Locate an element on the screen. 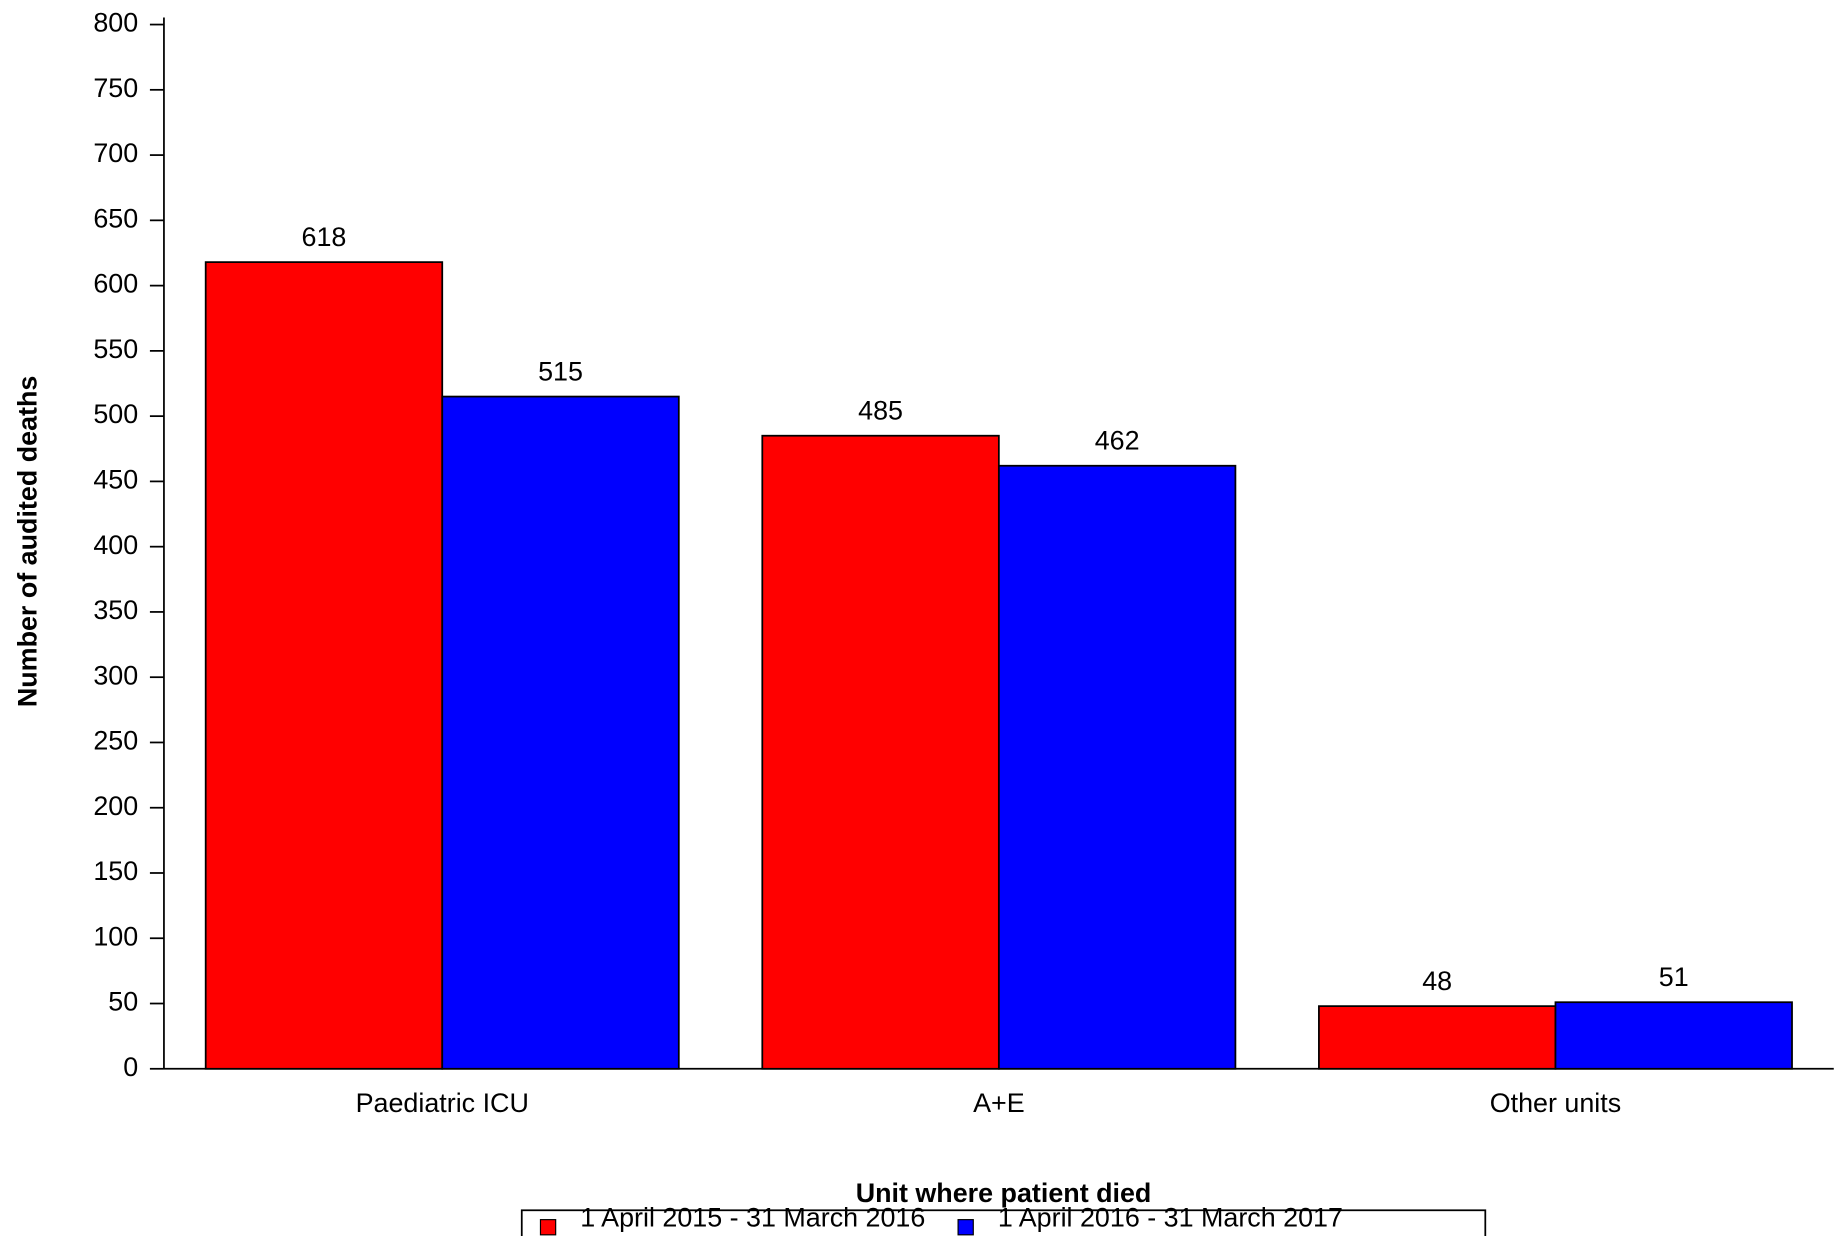 The height and width of the screenshot is (1236, 1834). y-tick-label: 500 is located at coordinates (115, 414).